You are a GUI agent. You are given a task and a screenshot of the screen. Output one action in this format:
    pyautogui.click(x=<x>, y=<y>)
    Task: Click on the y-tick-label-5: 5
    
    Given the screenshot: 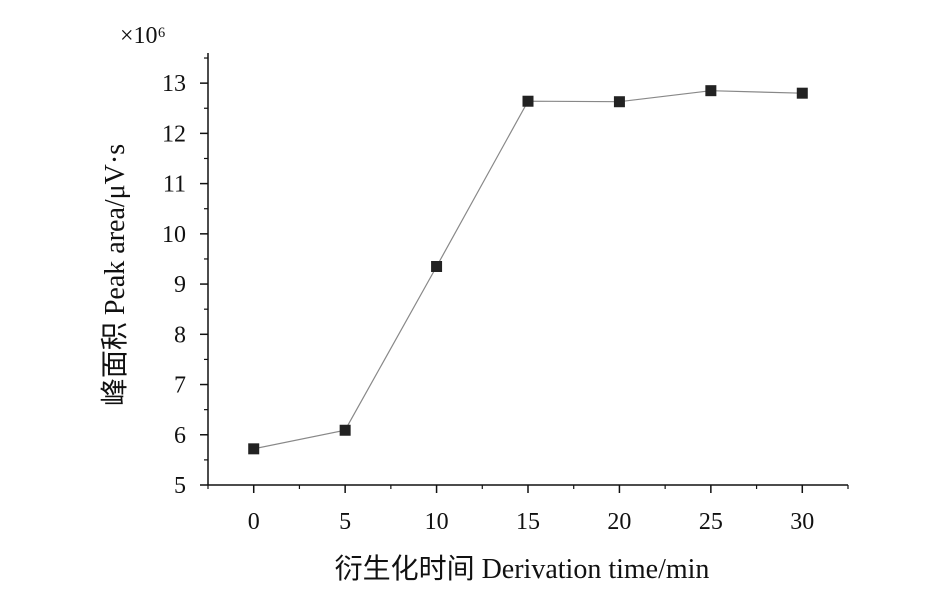 What is the action you would take?
    pyautogui.click(x=180, y=486)
    